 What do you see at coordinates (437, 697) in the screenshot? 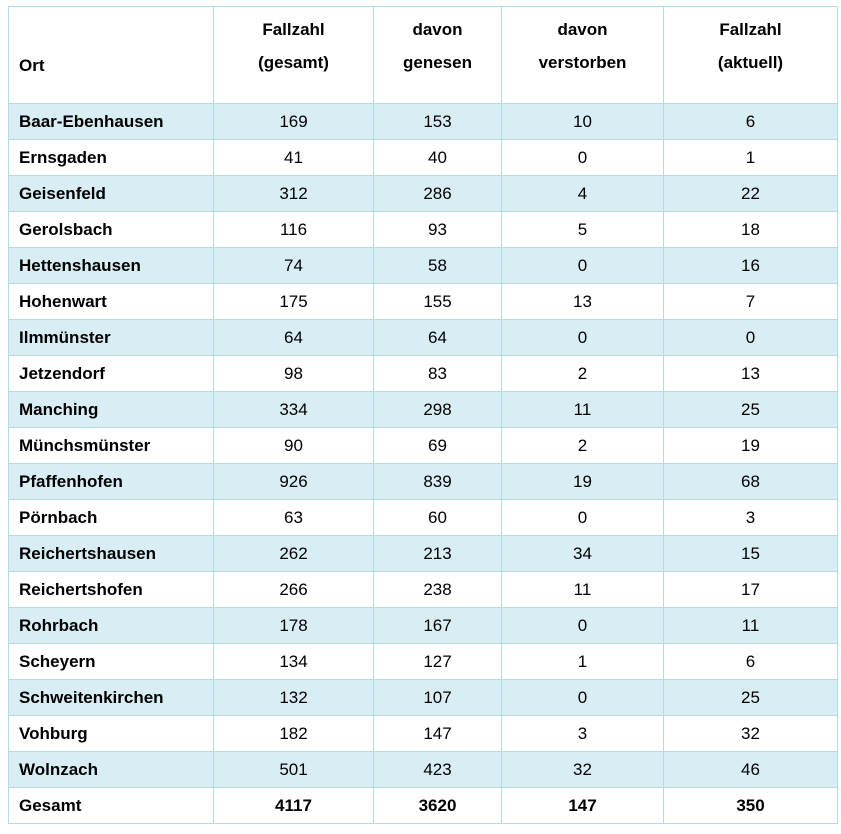
I see `davon-genesen-cell: 107` at bounding box center [437, 697].